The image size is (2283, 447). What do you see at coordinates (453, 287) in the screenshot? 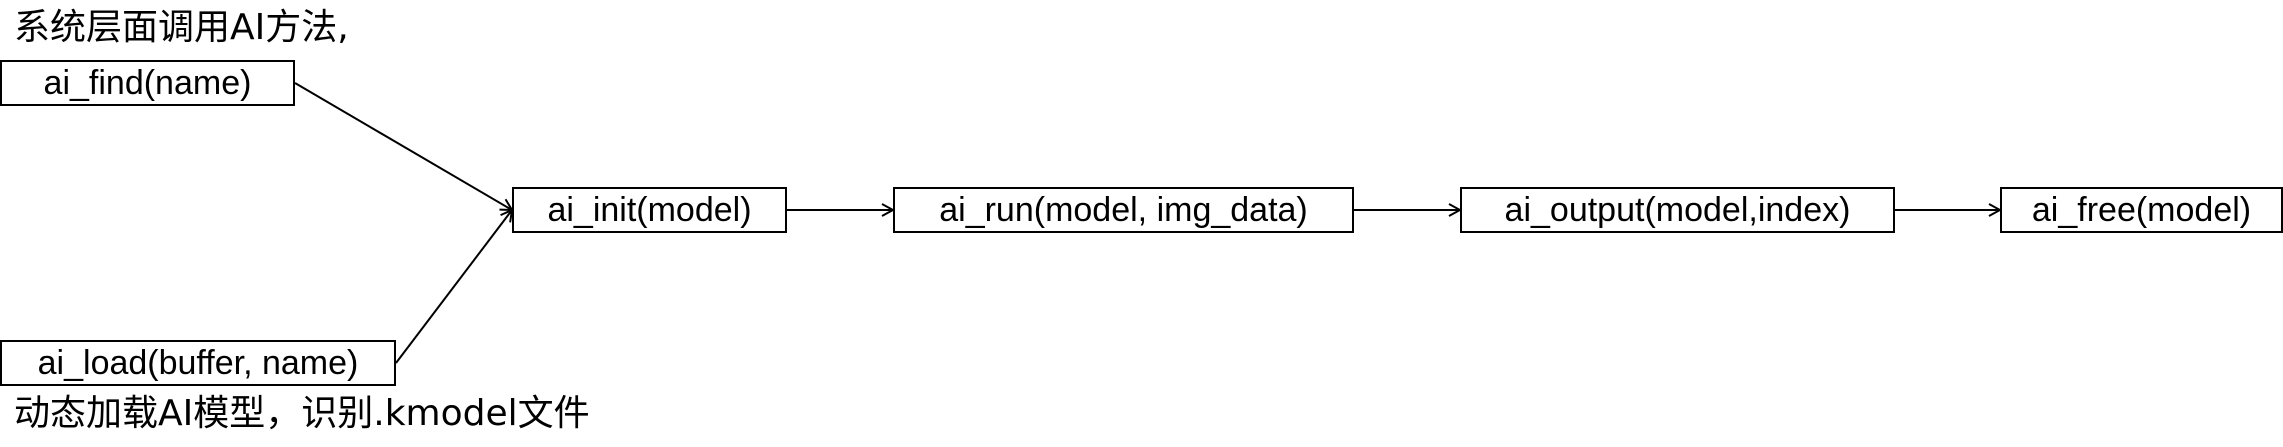
I see `arrow-load-to-init` at bounding box center [453, 287].